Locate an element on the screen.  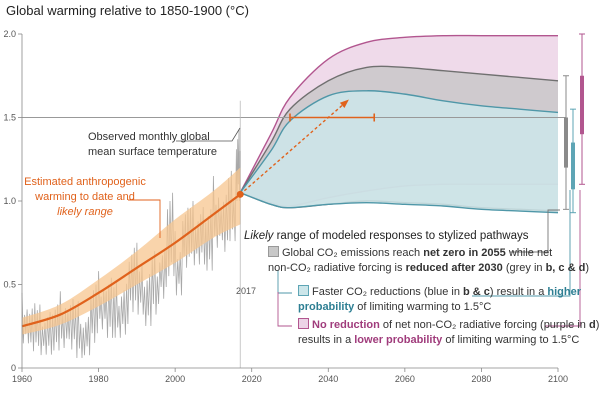
bold-text: d is located at coordinates (592, 325).